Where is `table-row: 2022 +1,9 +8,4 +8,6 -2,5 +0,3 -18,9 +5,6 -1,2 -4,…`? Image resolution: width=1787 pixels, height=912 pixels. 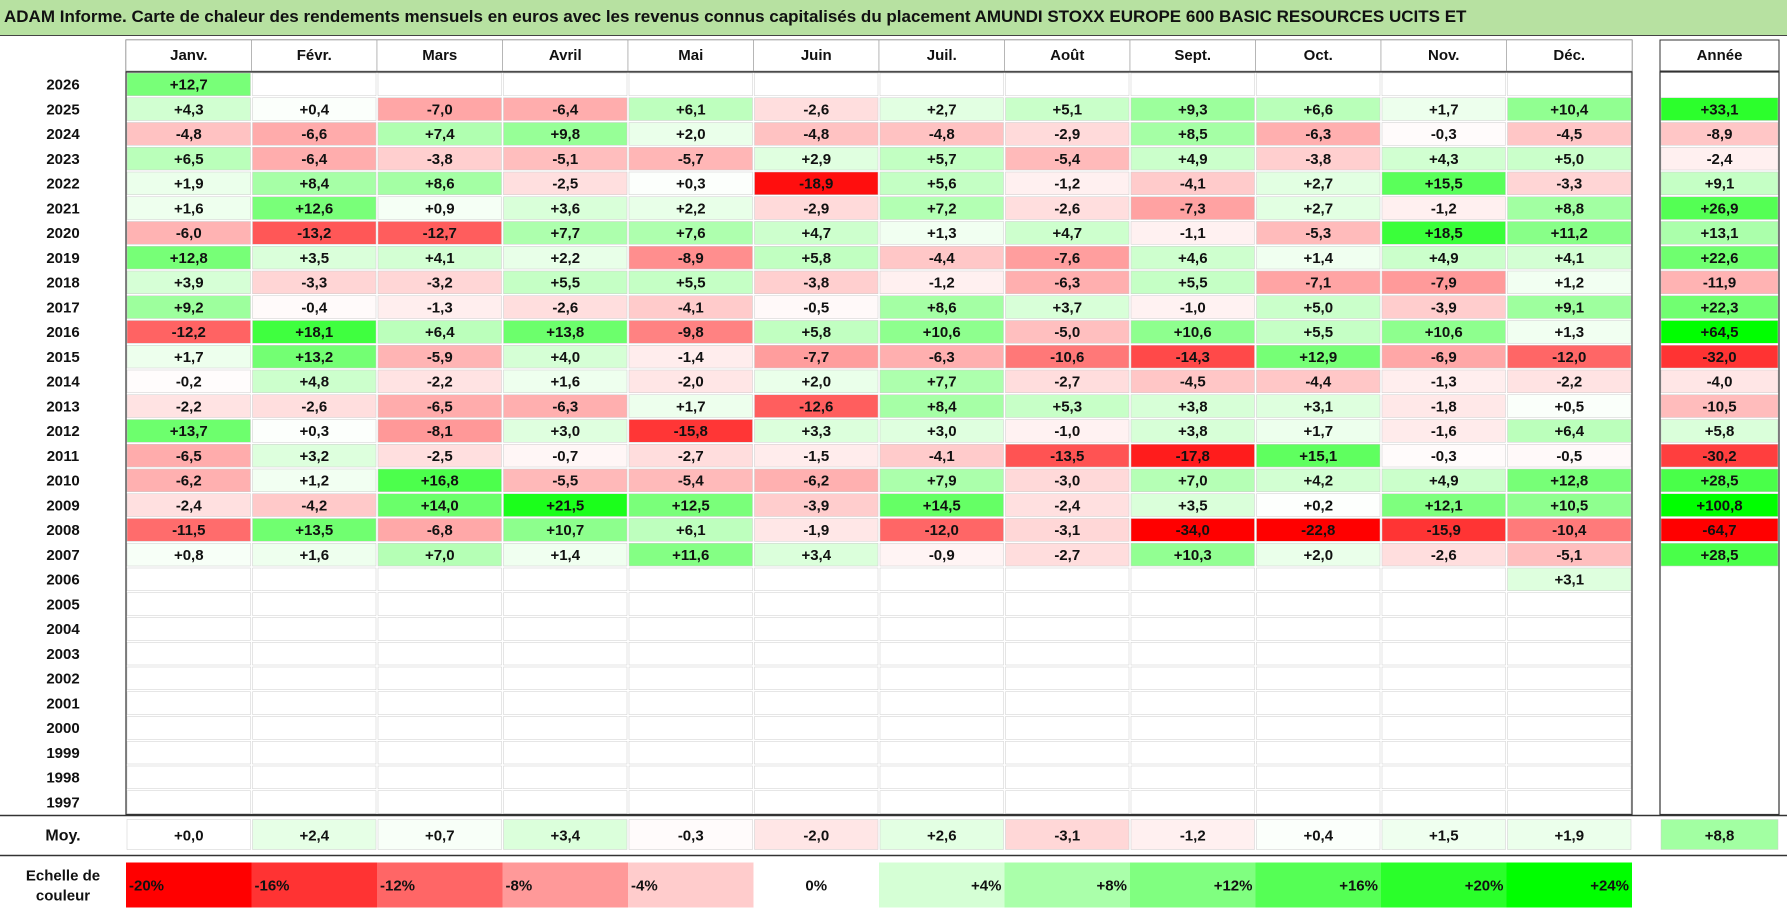 table-row: 2022 +1,9 +8,4 +8,6 -2,5 +0,3 -18,9 +5,6 -1,2 -4,… is located at coordinates (912, 183).